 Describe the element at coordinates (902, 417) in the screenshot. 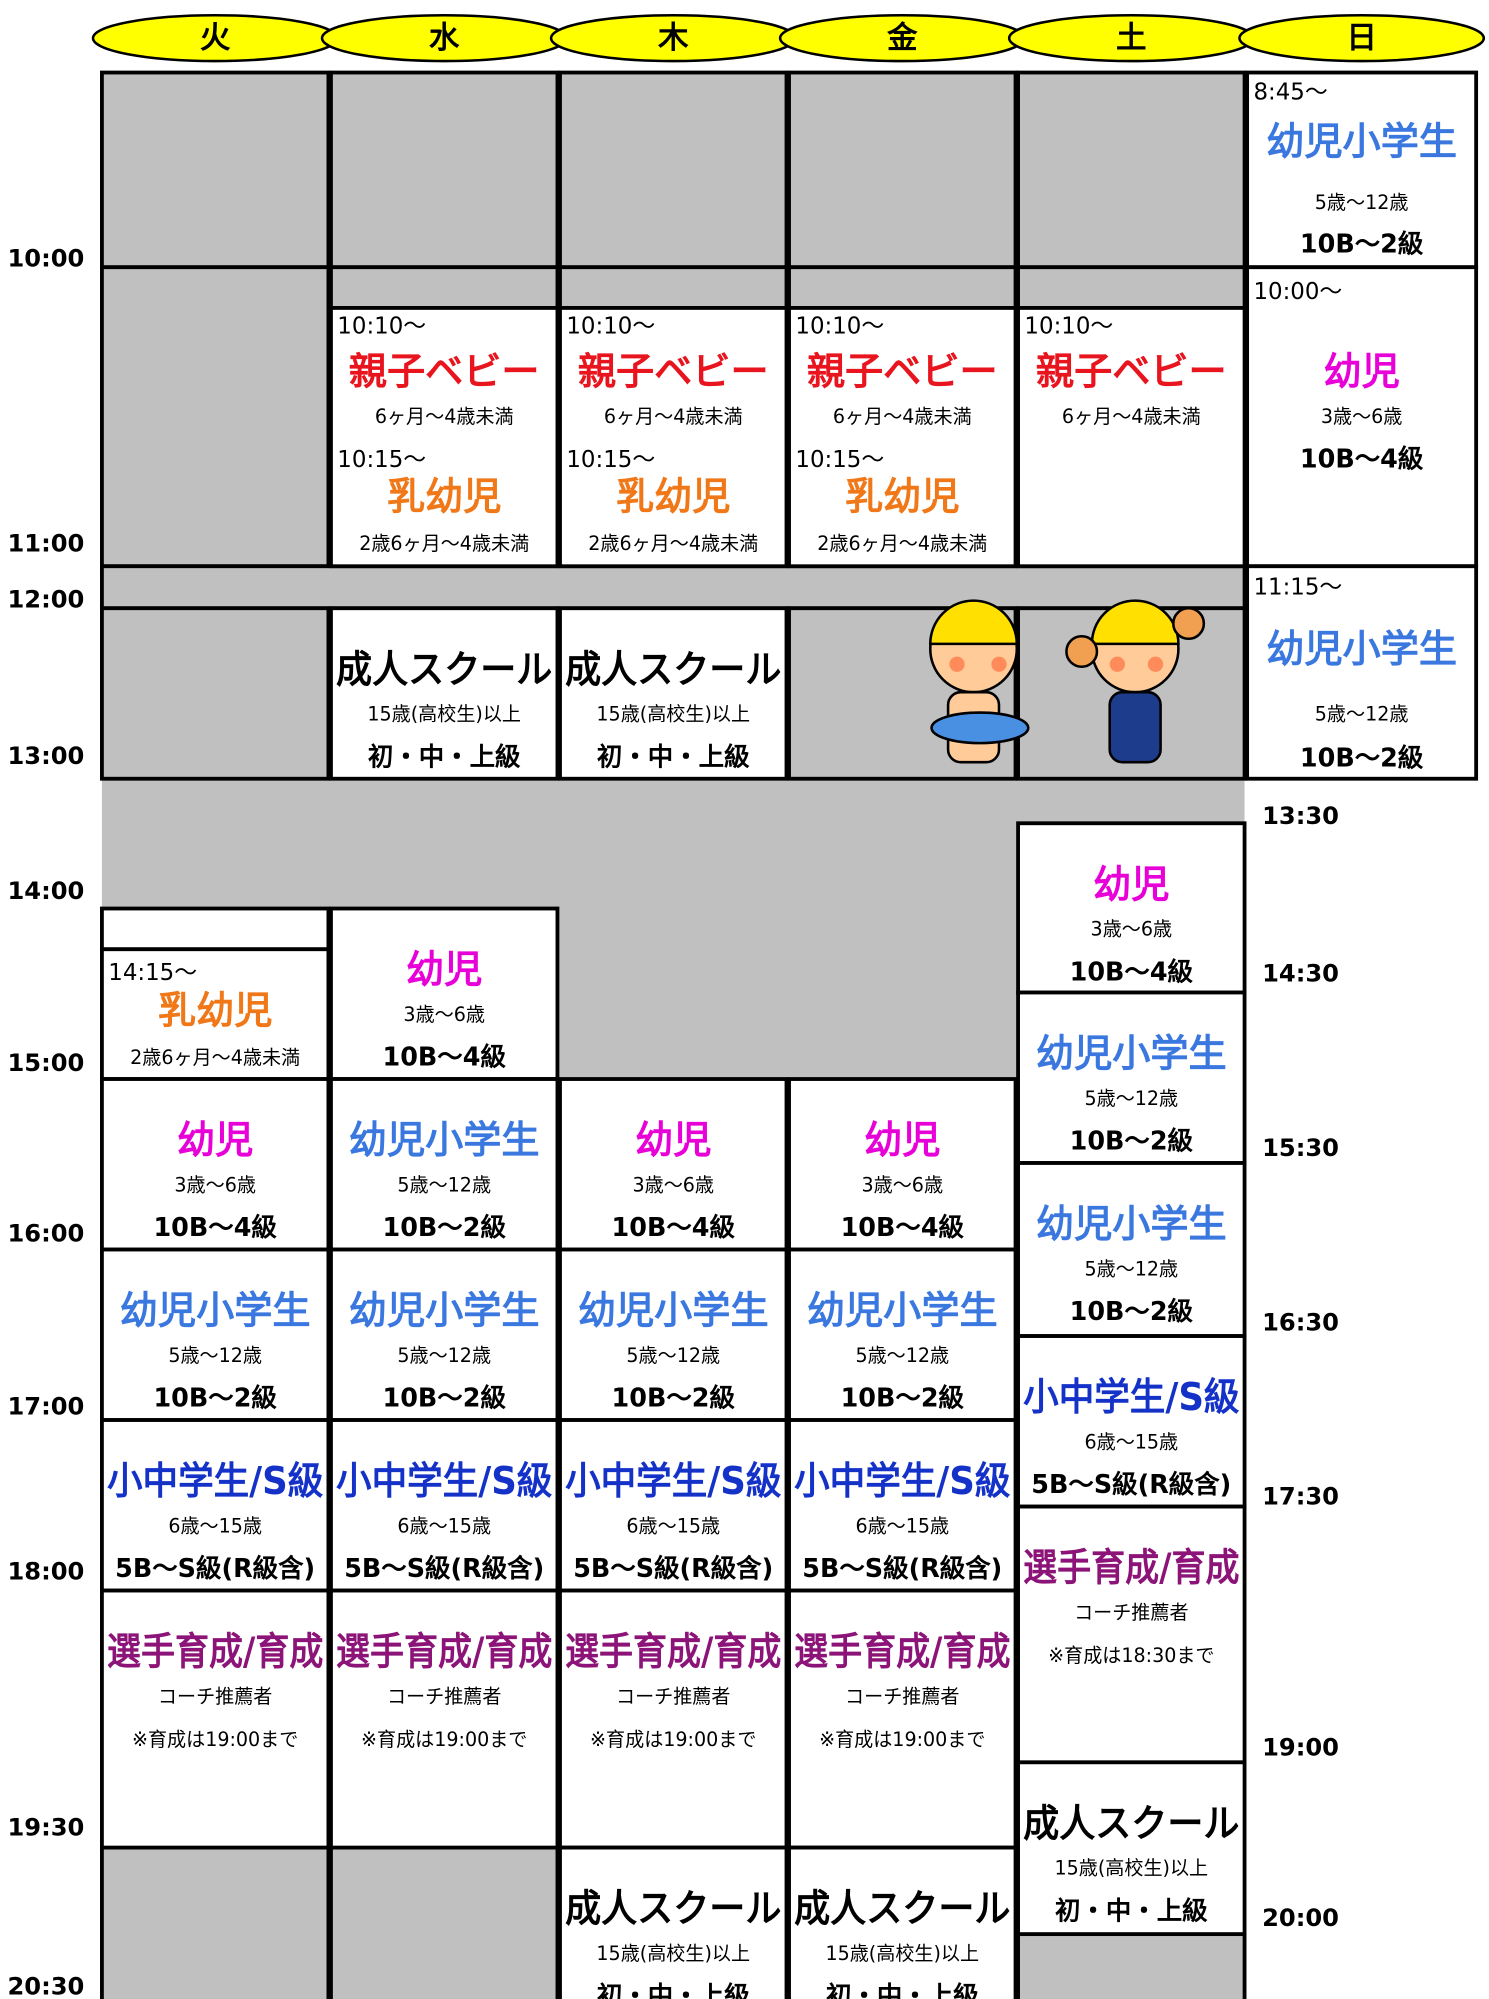

I see `class-detail: 6ヶ月〜4歳未満` at that location.